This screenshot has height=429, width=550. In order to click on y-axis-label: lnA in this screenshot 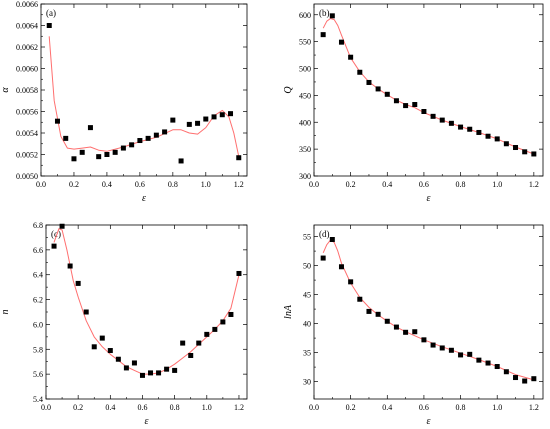, I will do `click(288, 311)`.